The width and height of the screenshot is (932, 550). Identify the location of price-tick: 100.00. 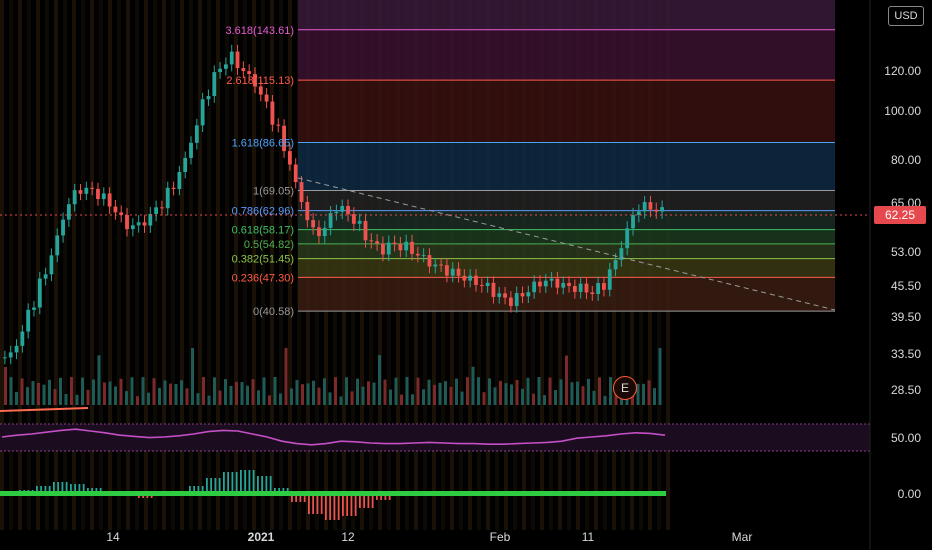
(902, 111).